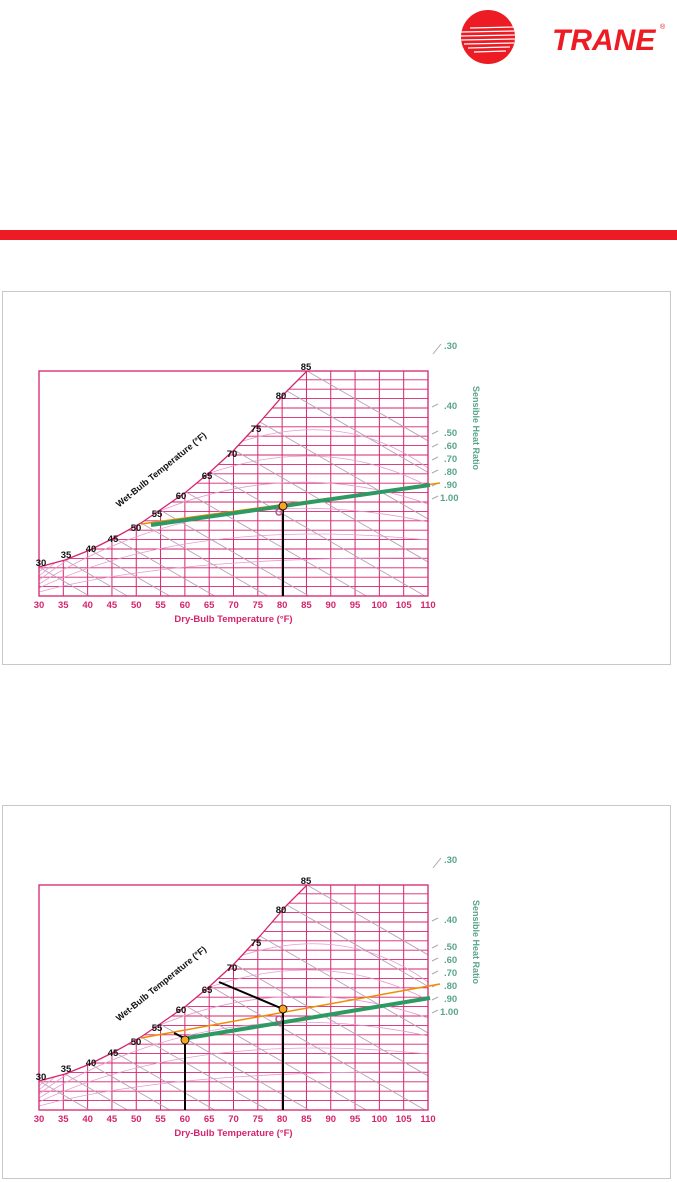 This screenshot has width=677, height=1182. What do you see at coordinates (87, 1119) in the screenshot?
I see `dry-bulb-tick-label: 40` at bounding box center [87, 1119].